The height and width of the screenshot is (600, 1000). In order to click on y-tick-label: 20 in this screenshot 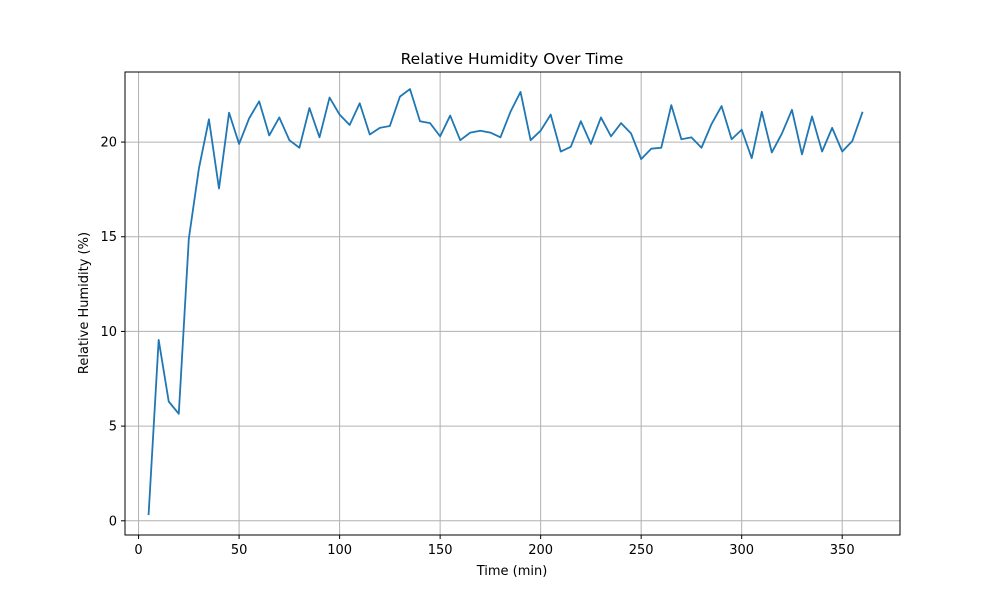, I will do `click(108, 143)`.